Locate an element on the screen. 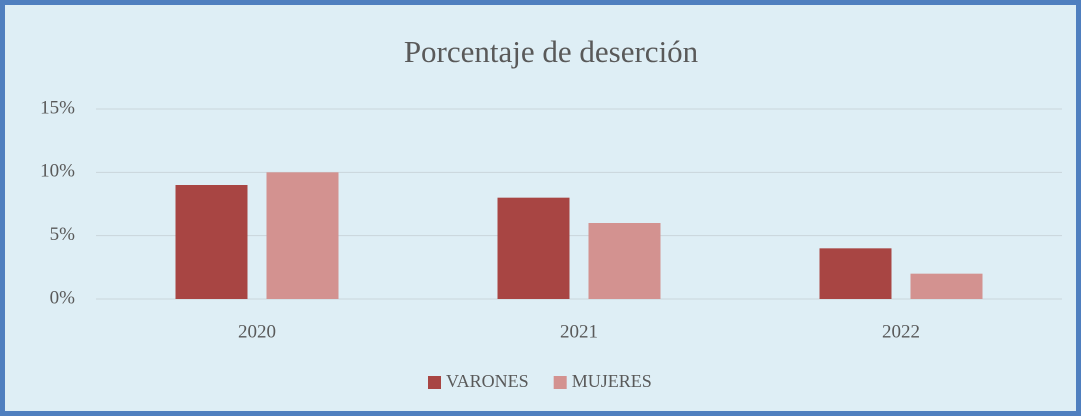  legend-label: VARONES is located at coordinates (487, 381).